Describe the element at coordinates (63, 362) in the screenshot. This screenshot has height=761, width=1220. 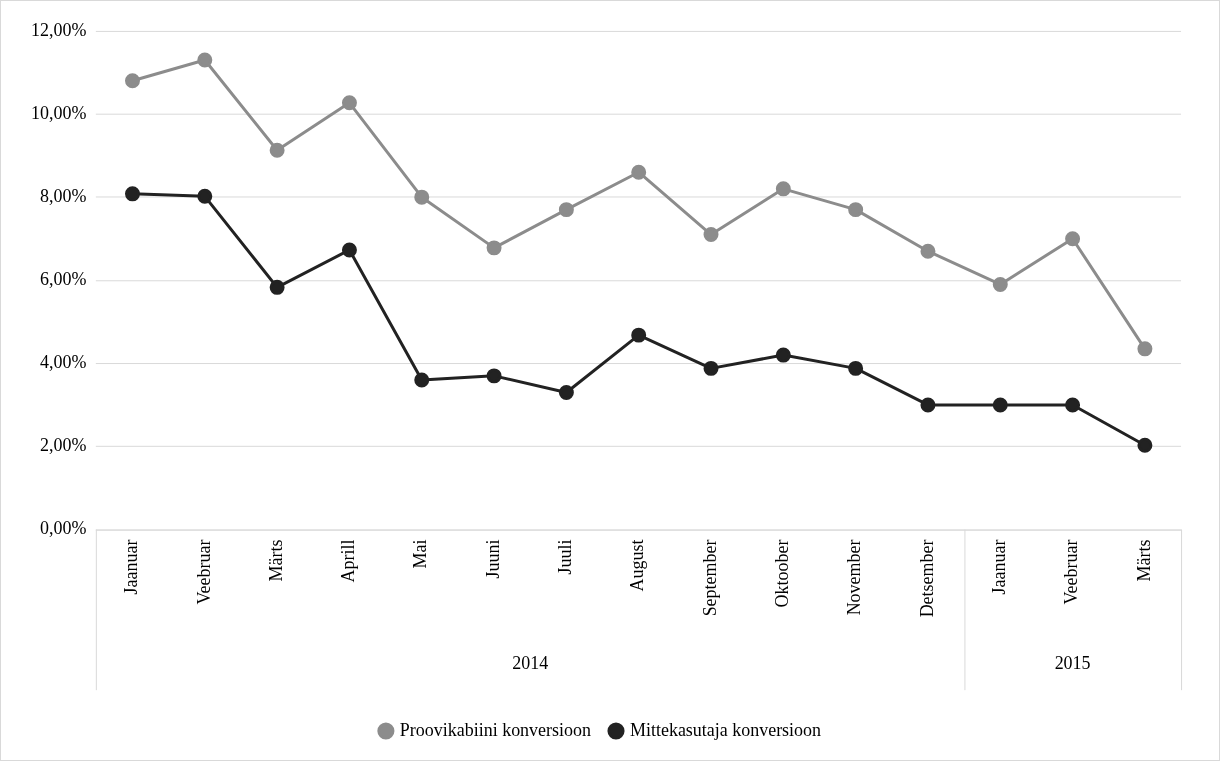
I see `y-tick-label: 4,00%` at that location.